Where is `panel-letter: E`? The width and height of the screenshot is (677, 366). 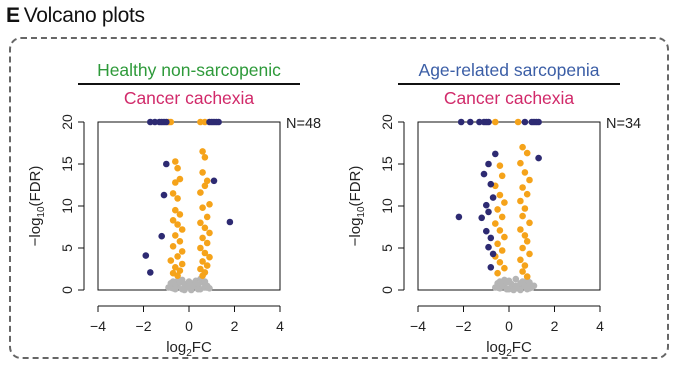
panel-letter: E is located at coordinates (13, 15).